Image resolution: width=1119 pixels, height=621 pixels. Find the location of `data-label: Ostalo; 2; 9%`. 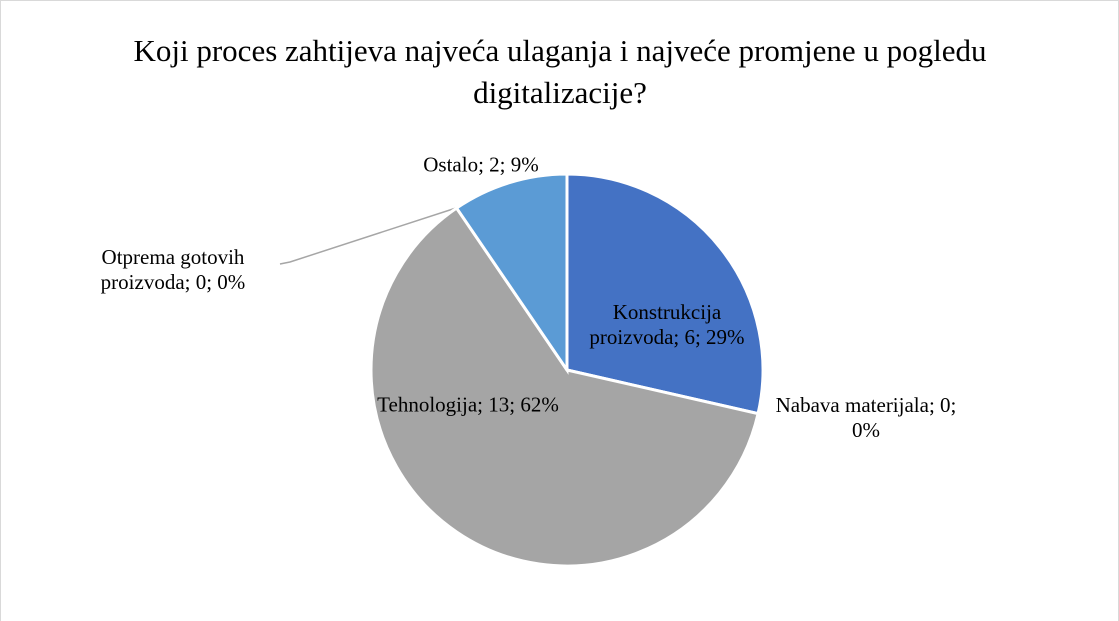

data-label: Ostalo; 2; 9% is located at coordinates (481, 164).